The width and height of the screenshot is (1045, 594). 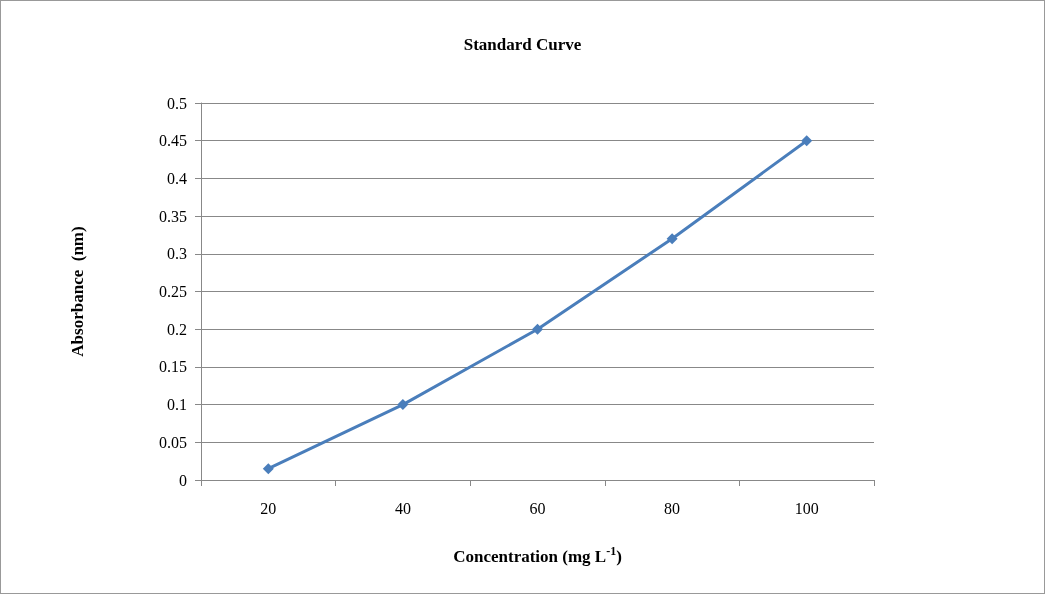 I want to click on y-tick-label: 0, so click(x=183, y=480).